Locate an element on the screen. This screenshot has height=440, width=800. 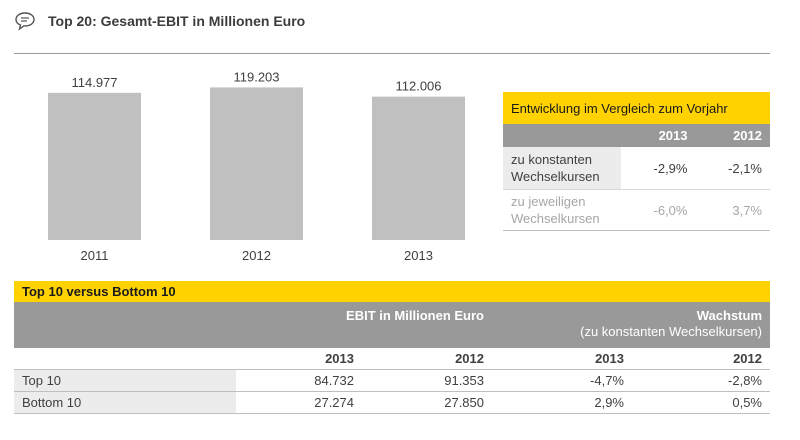
group-header-growth: Wachstum (zu konstanten Wechselkursen) is located at coordinates (631, 325).